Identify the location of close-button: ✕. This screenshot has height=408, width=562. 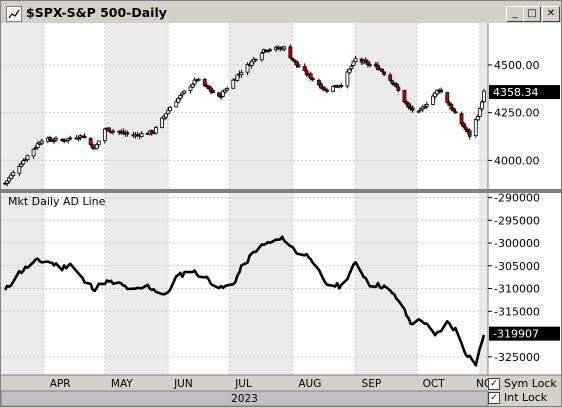
(551, 14).